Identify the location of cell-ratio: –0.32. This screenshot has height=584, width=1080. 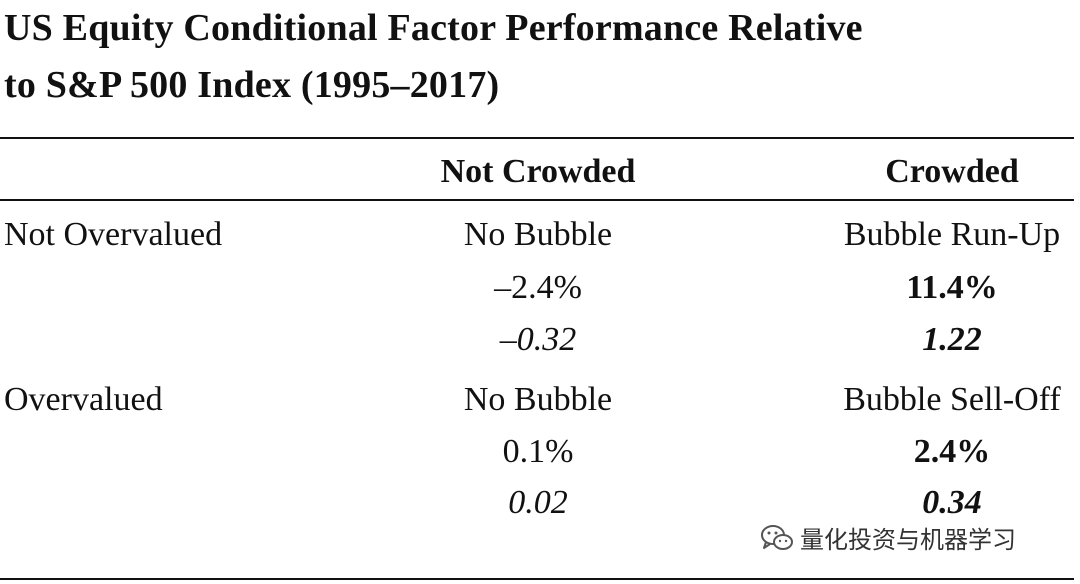
(538, 339).